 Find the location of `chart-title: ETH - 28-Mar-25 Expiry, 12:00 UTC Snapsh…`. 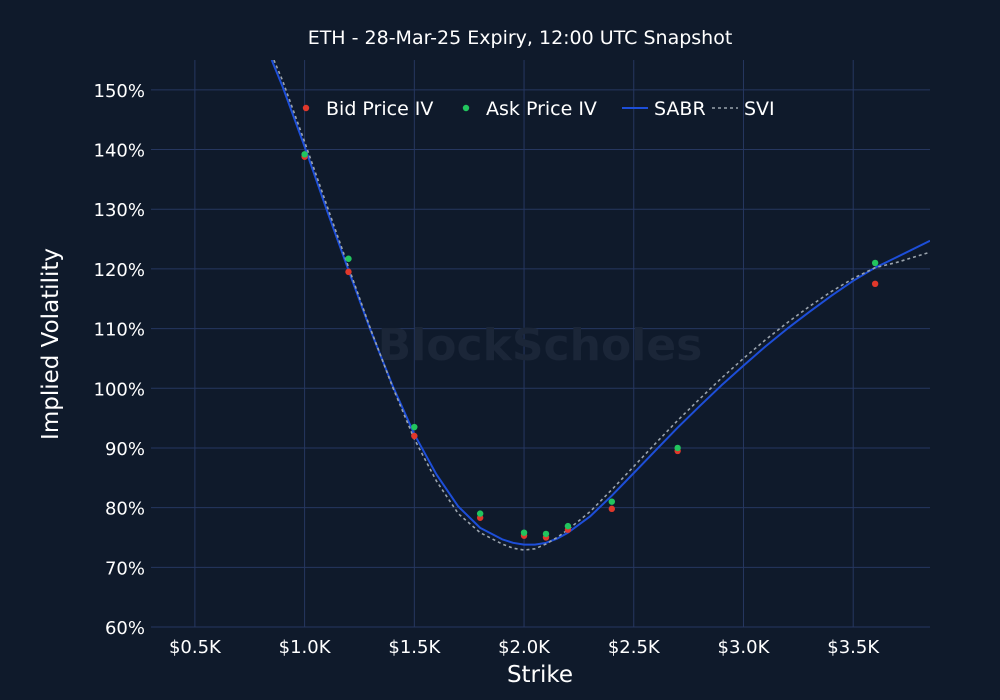

chart-title: ETH - 28-Mar-25 Expiry, 12:00 UTC Snapsh… is located at coordinates (520, 38).